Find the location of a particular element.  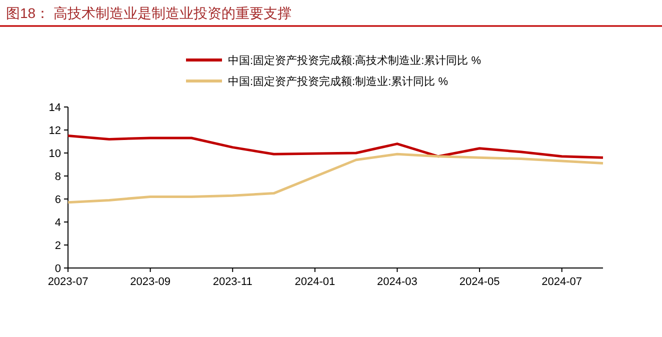

y-tick-label: 6 is located at coordinates (57, 200).